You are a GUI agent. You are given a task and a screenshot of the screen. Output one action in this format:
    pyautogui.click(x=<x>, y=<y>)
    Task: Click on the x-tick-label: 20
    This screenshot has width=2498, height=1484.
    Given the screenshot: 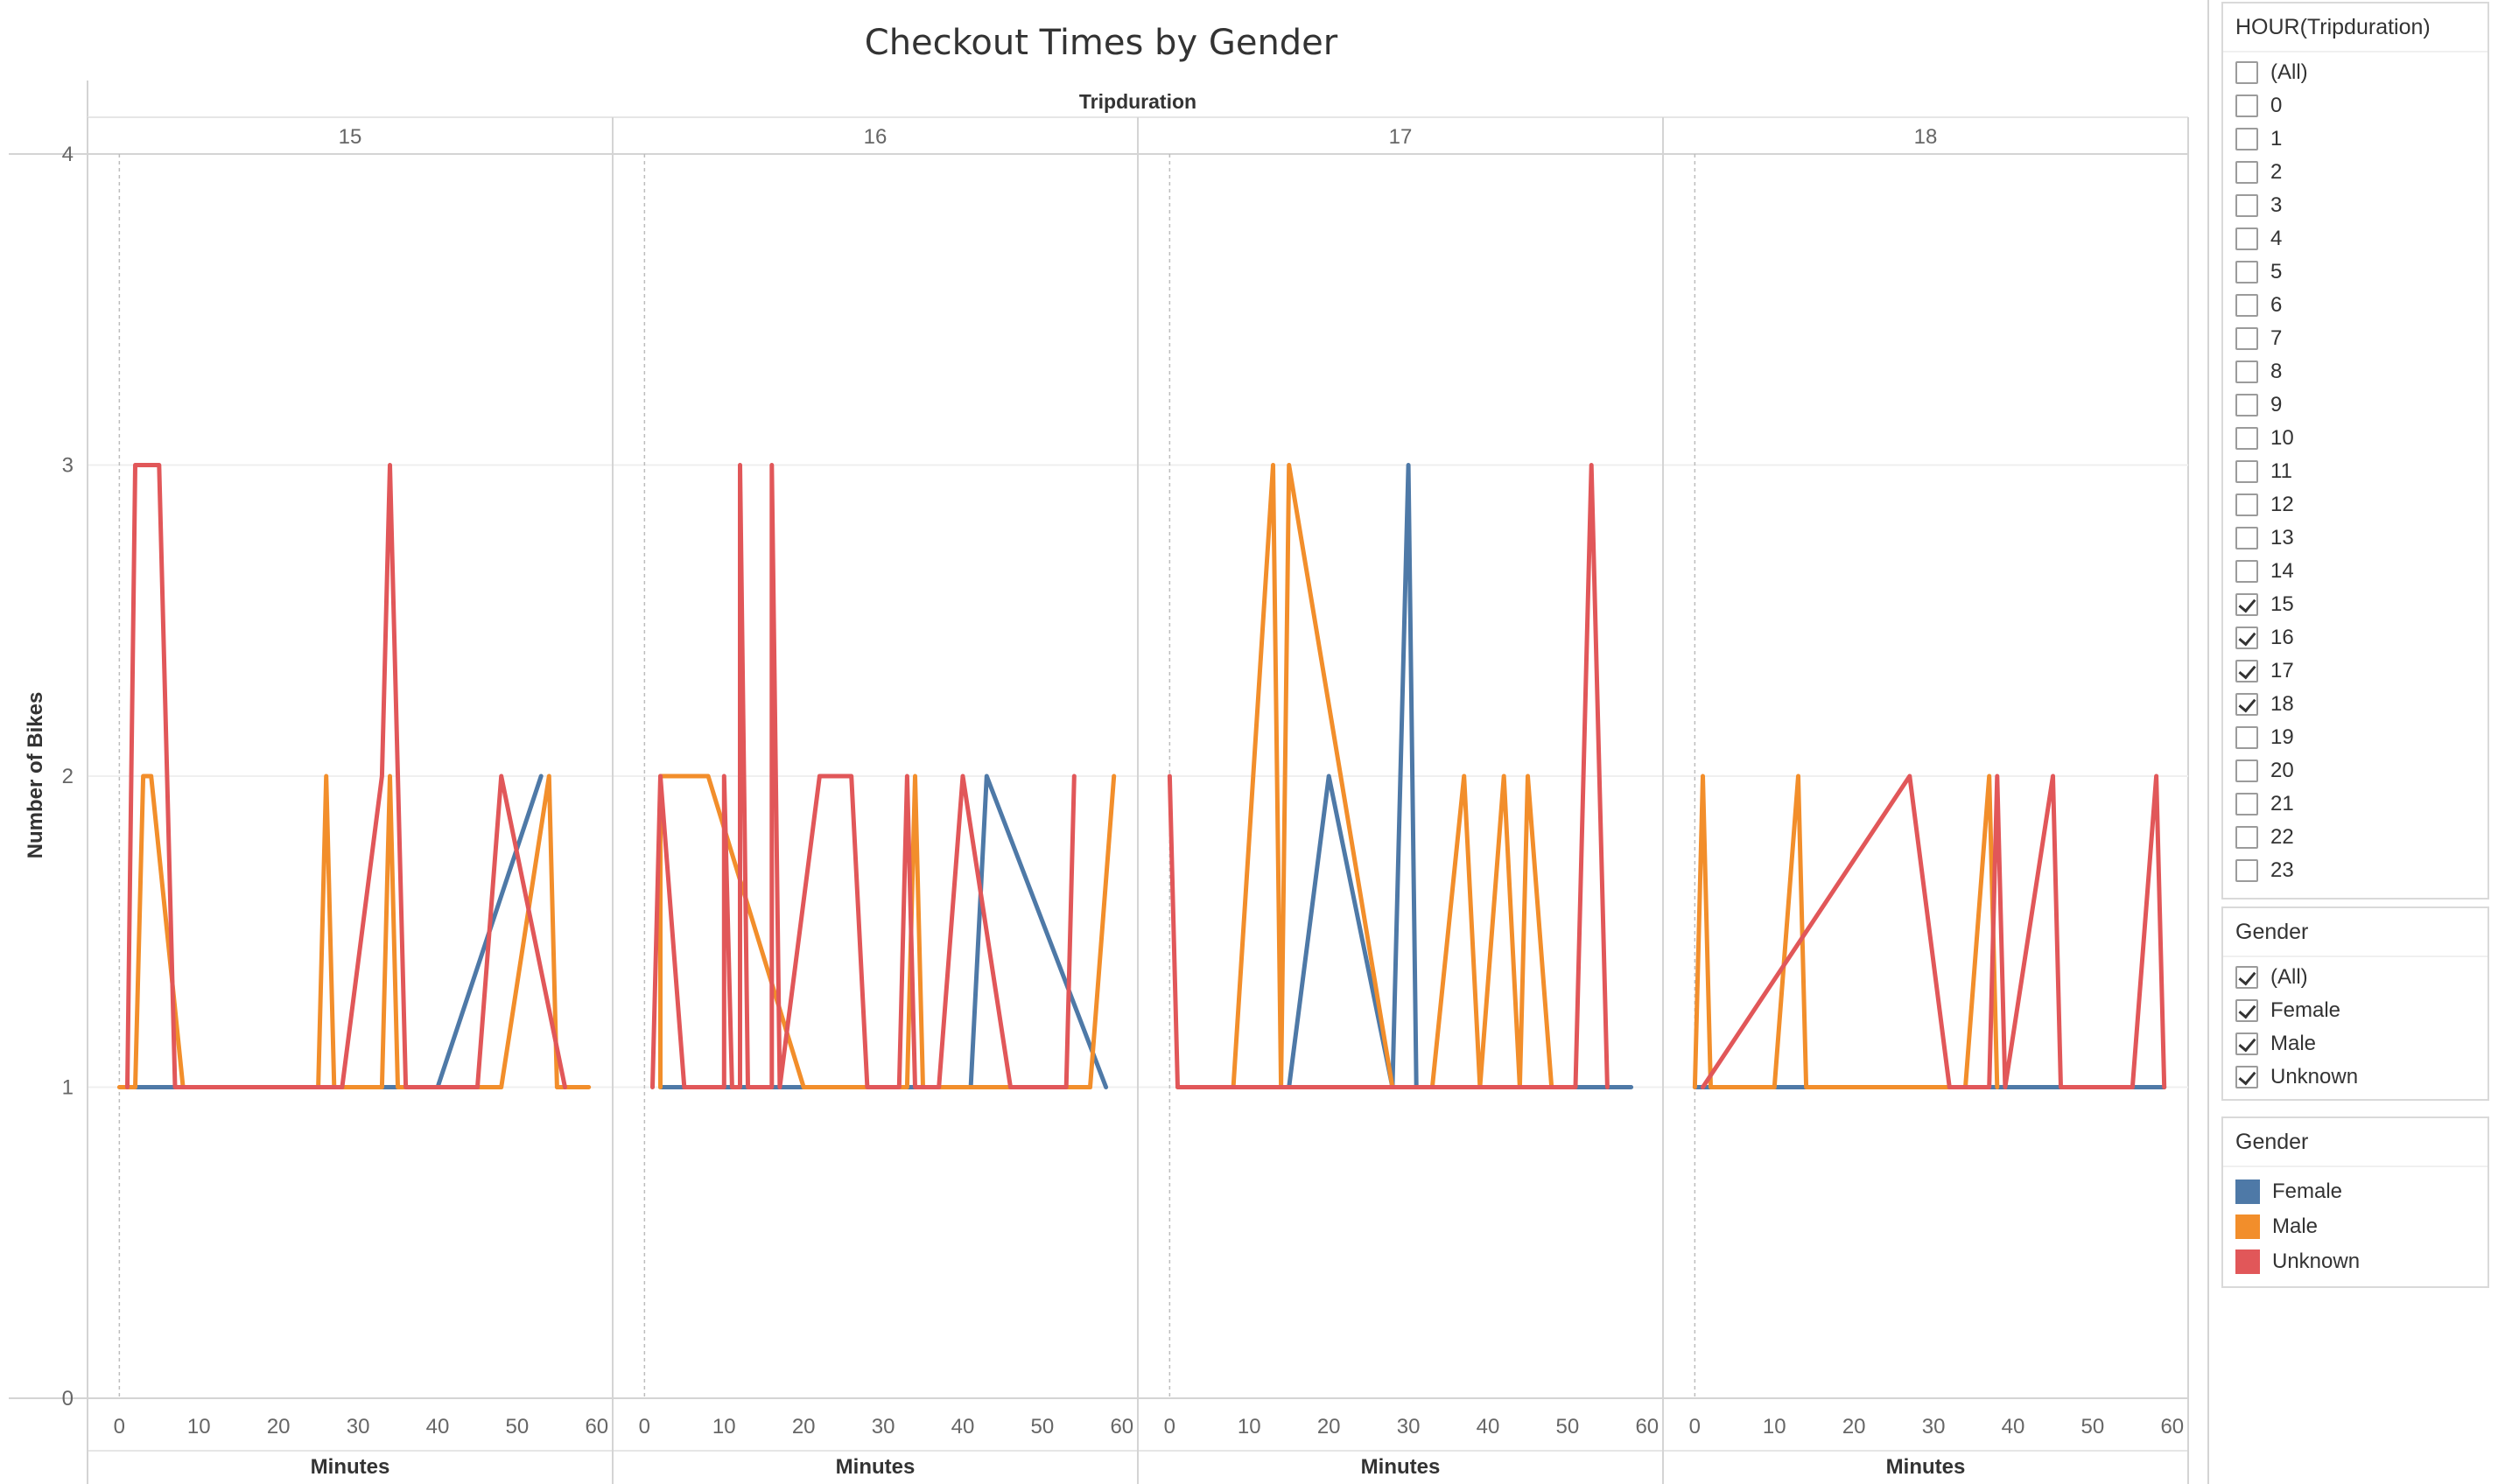 What is the action you would take?
    pyautogui.click(x=1329, y=1426)
    